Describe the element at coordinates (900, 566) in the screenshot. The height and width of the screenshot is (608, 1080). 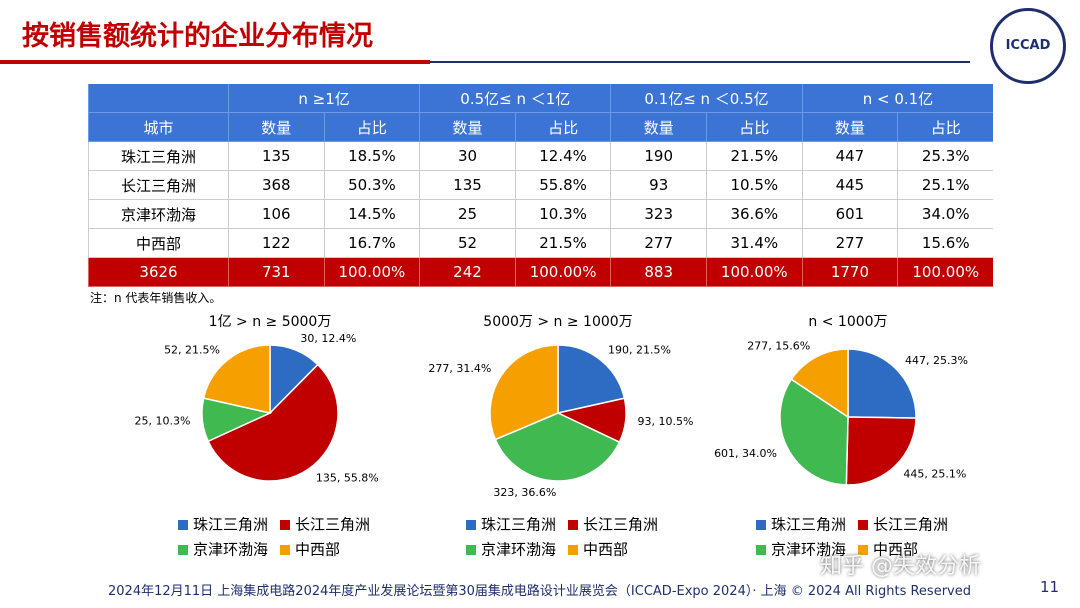
I see `watermark: 知乎 @失效分析` at that location.